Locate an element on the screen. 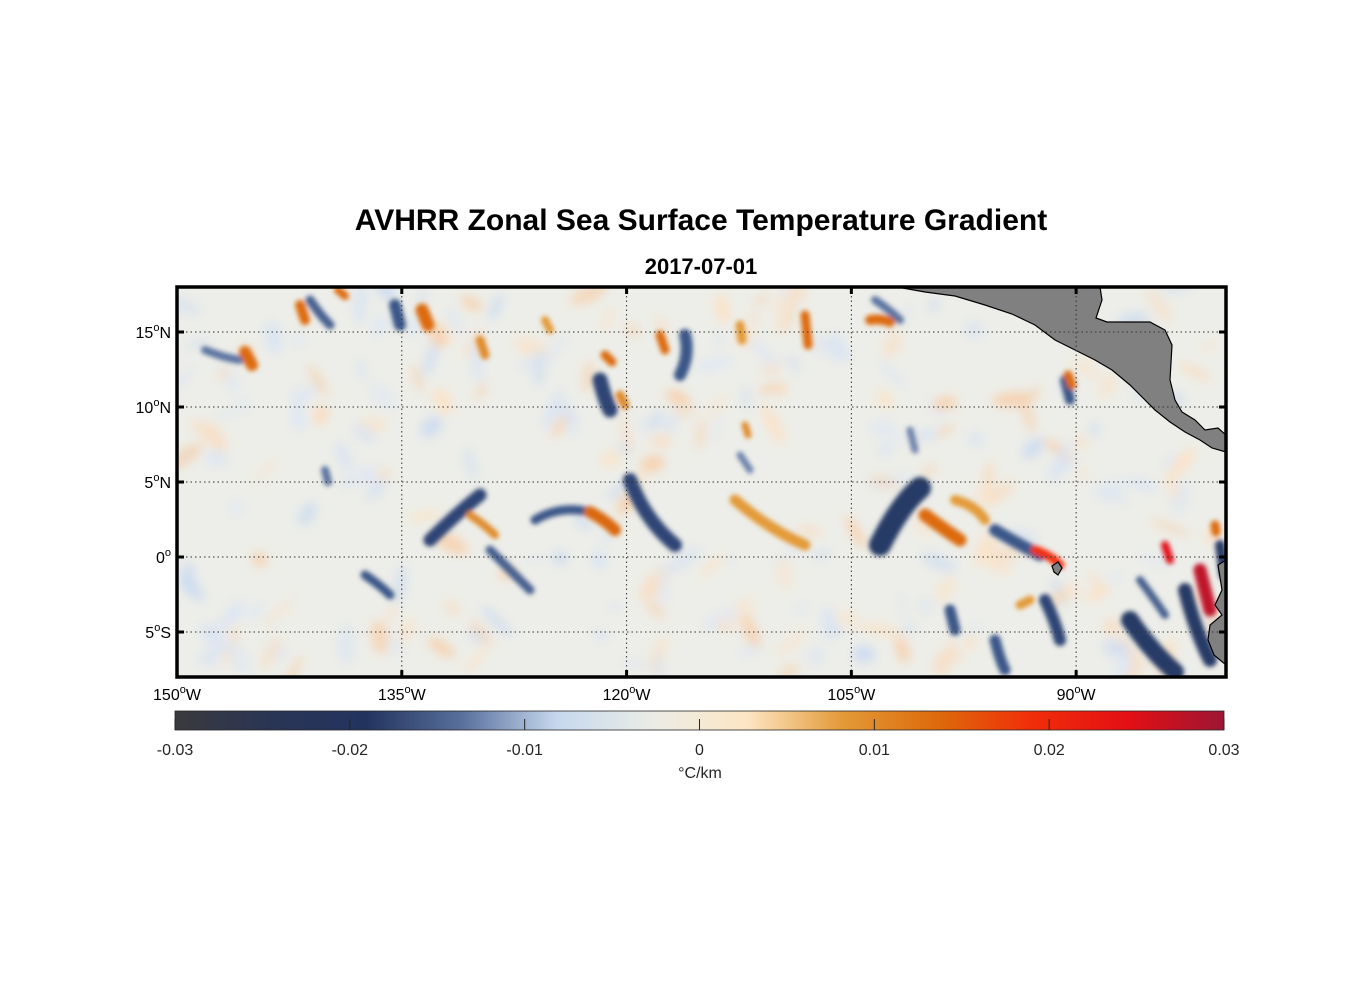 The width and height of the screenshot is (1356, 1000). map-subtitle: 2017-07-01 is located at coordinates (701, 266).